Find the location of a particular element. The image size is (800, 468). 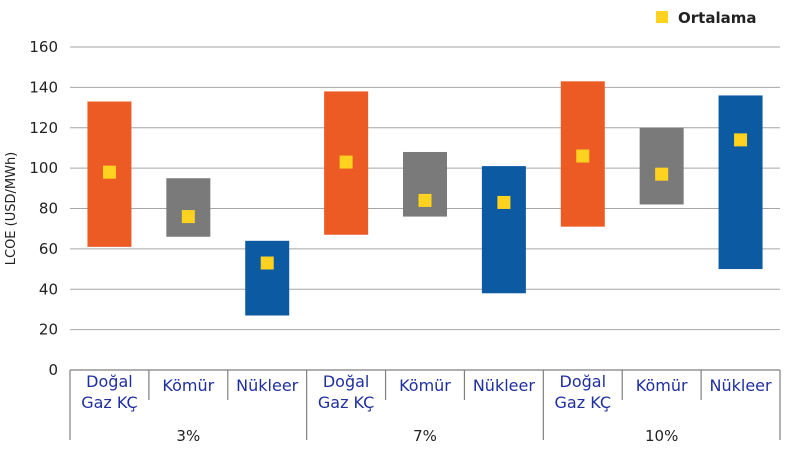

legend-marker is located at coordinates (662, 17).